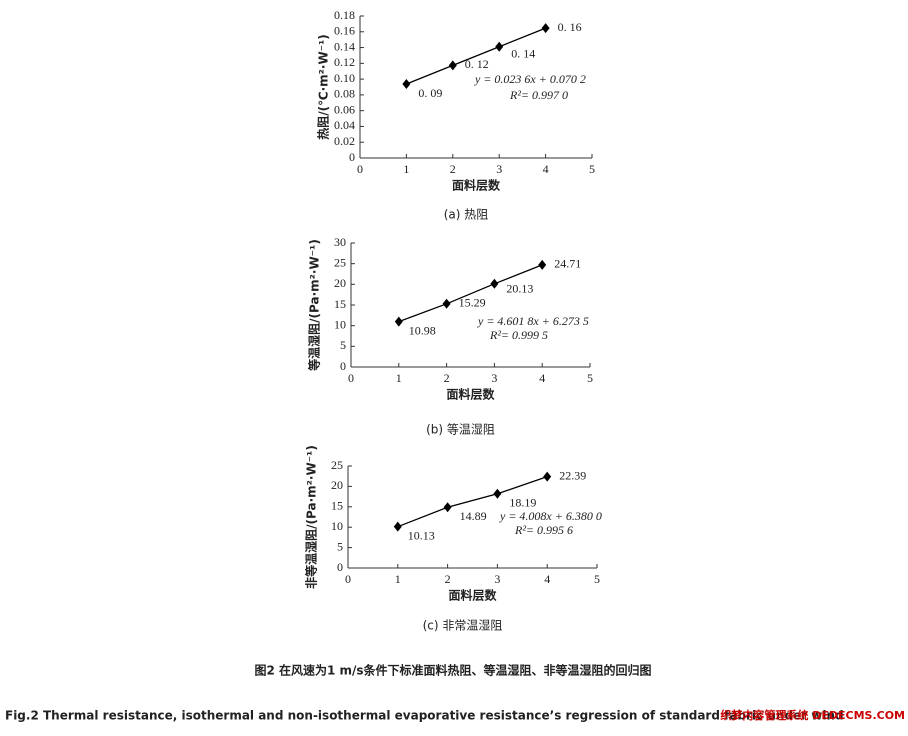 The width and height of the screenshot is (908, 736). What do you see at coordinates (572, 475) in the screenshot?
I see `data-label: 22.39` at bounding box center [572, 475].